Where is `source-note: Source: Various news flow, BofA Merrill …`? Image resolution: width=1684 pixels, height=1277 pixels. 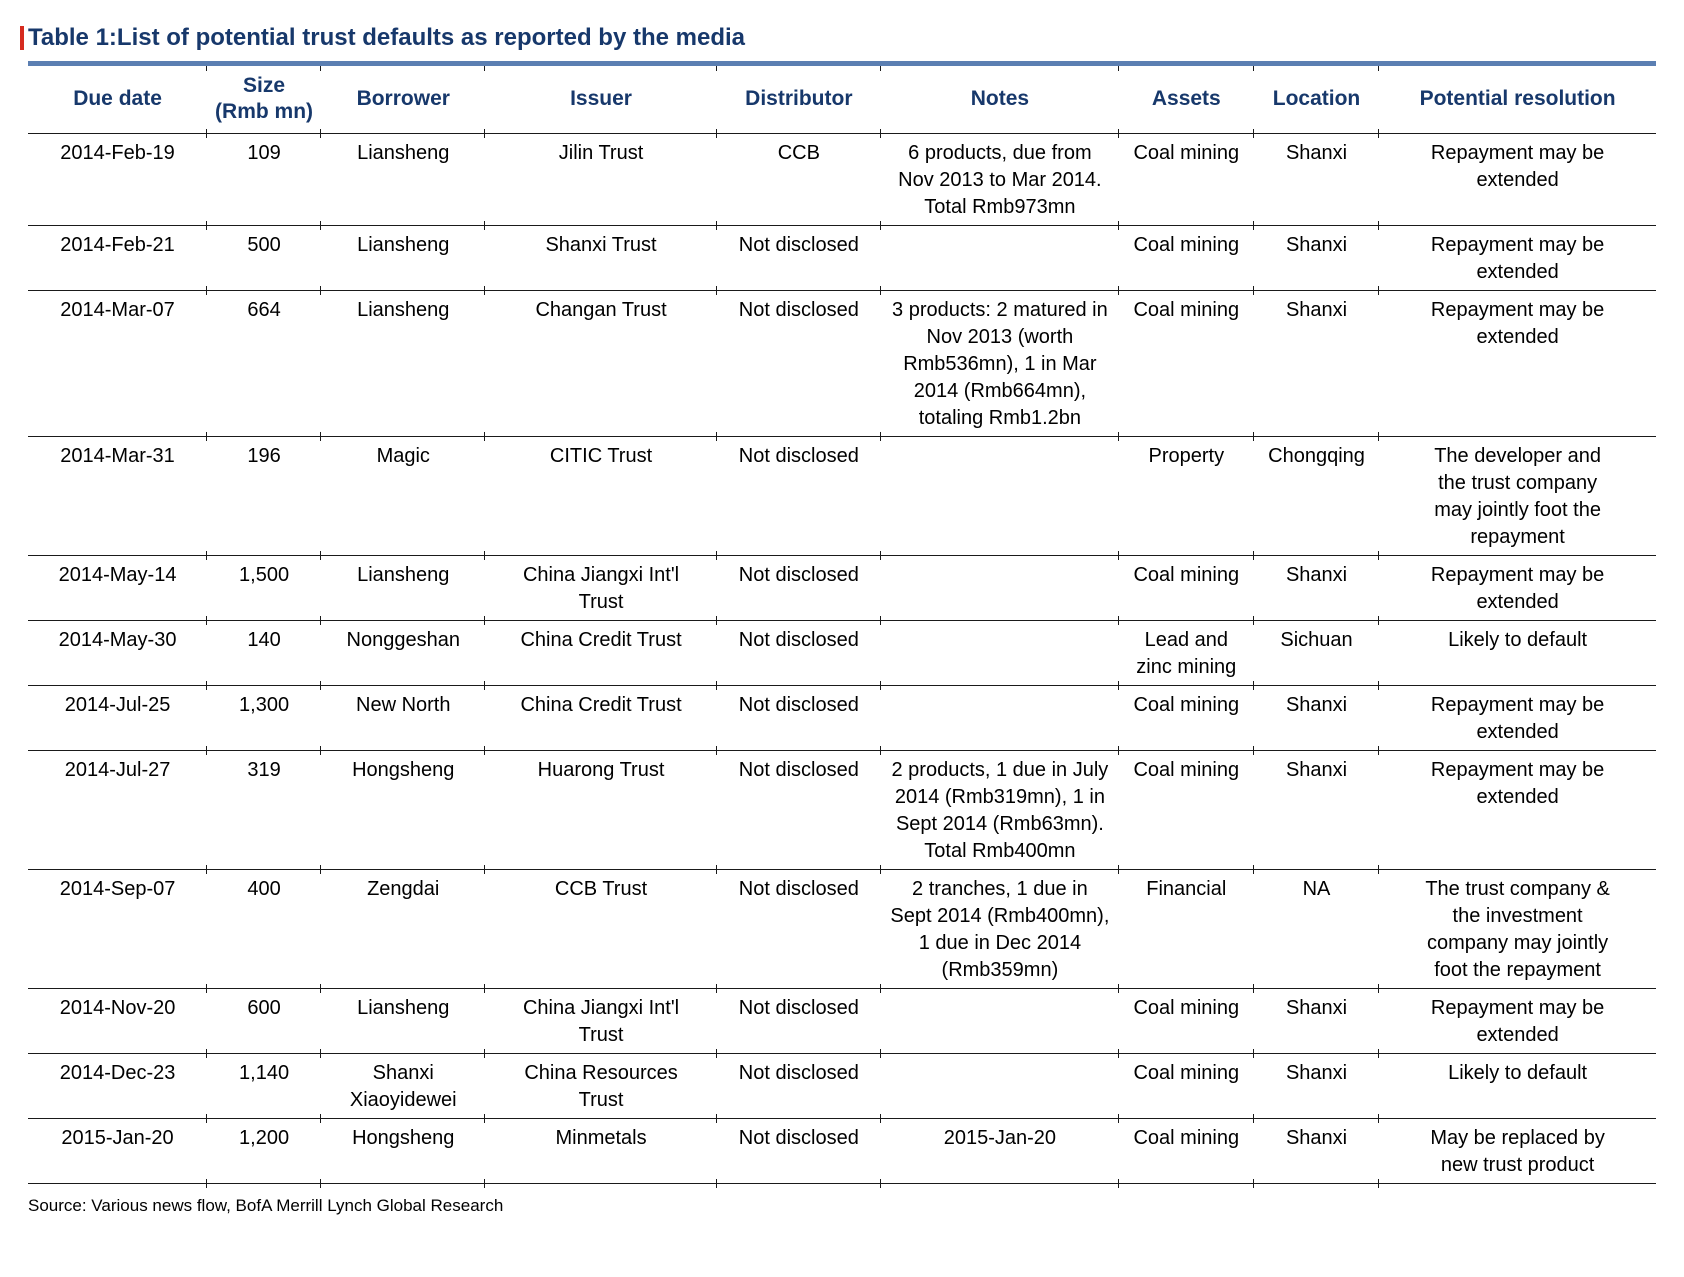
source-note: Source: Various news flow, BofA Merrill … is located at coordinates (266, 1205).